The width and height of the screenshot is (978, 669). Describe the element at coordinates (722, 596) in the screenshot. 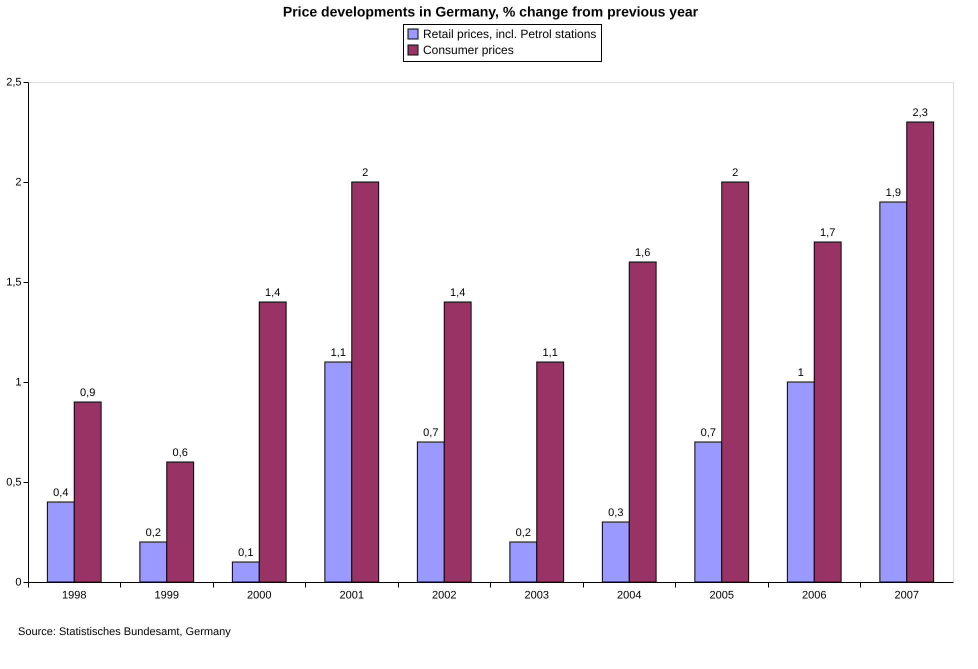

I see `x-tick-label: 2005` at that location.